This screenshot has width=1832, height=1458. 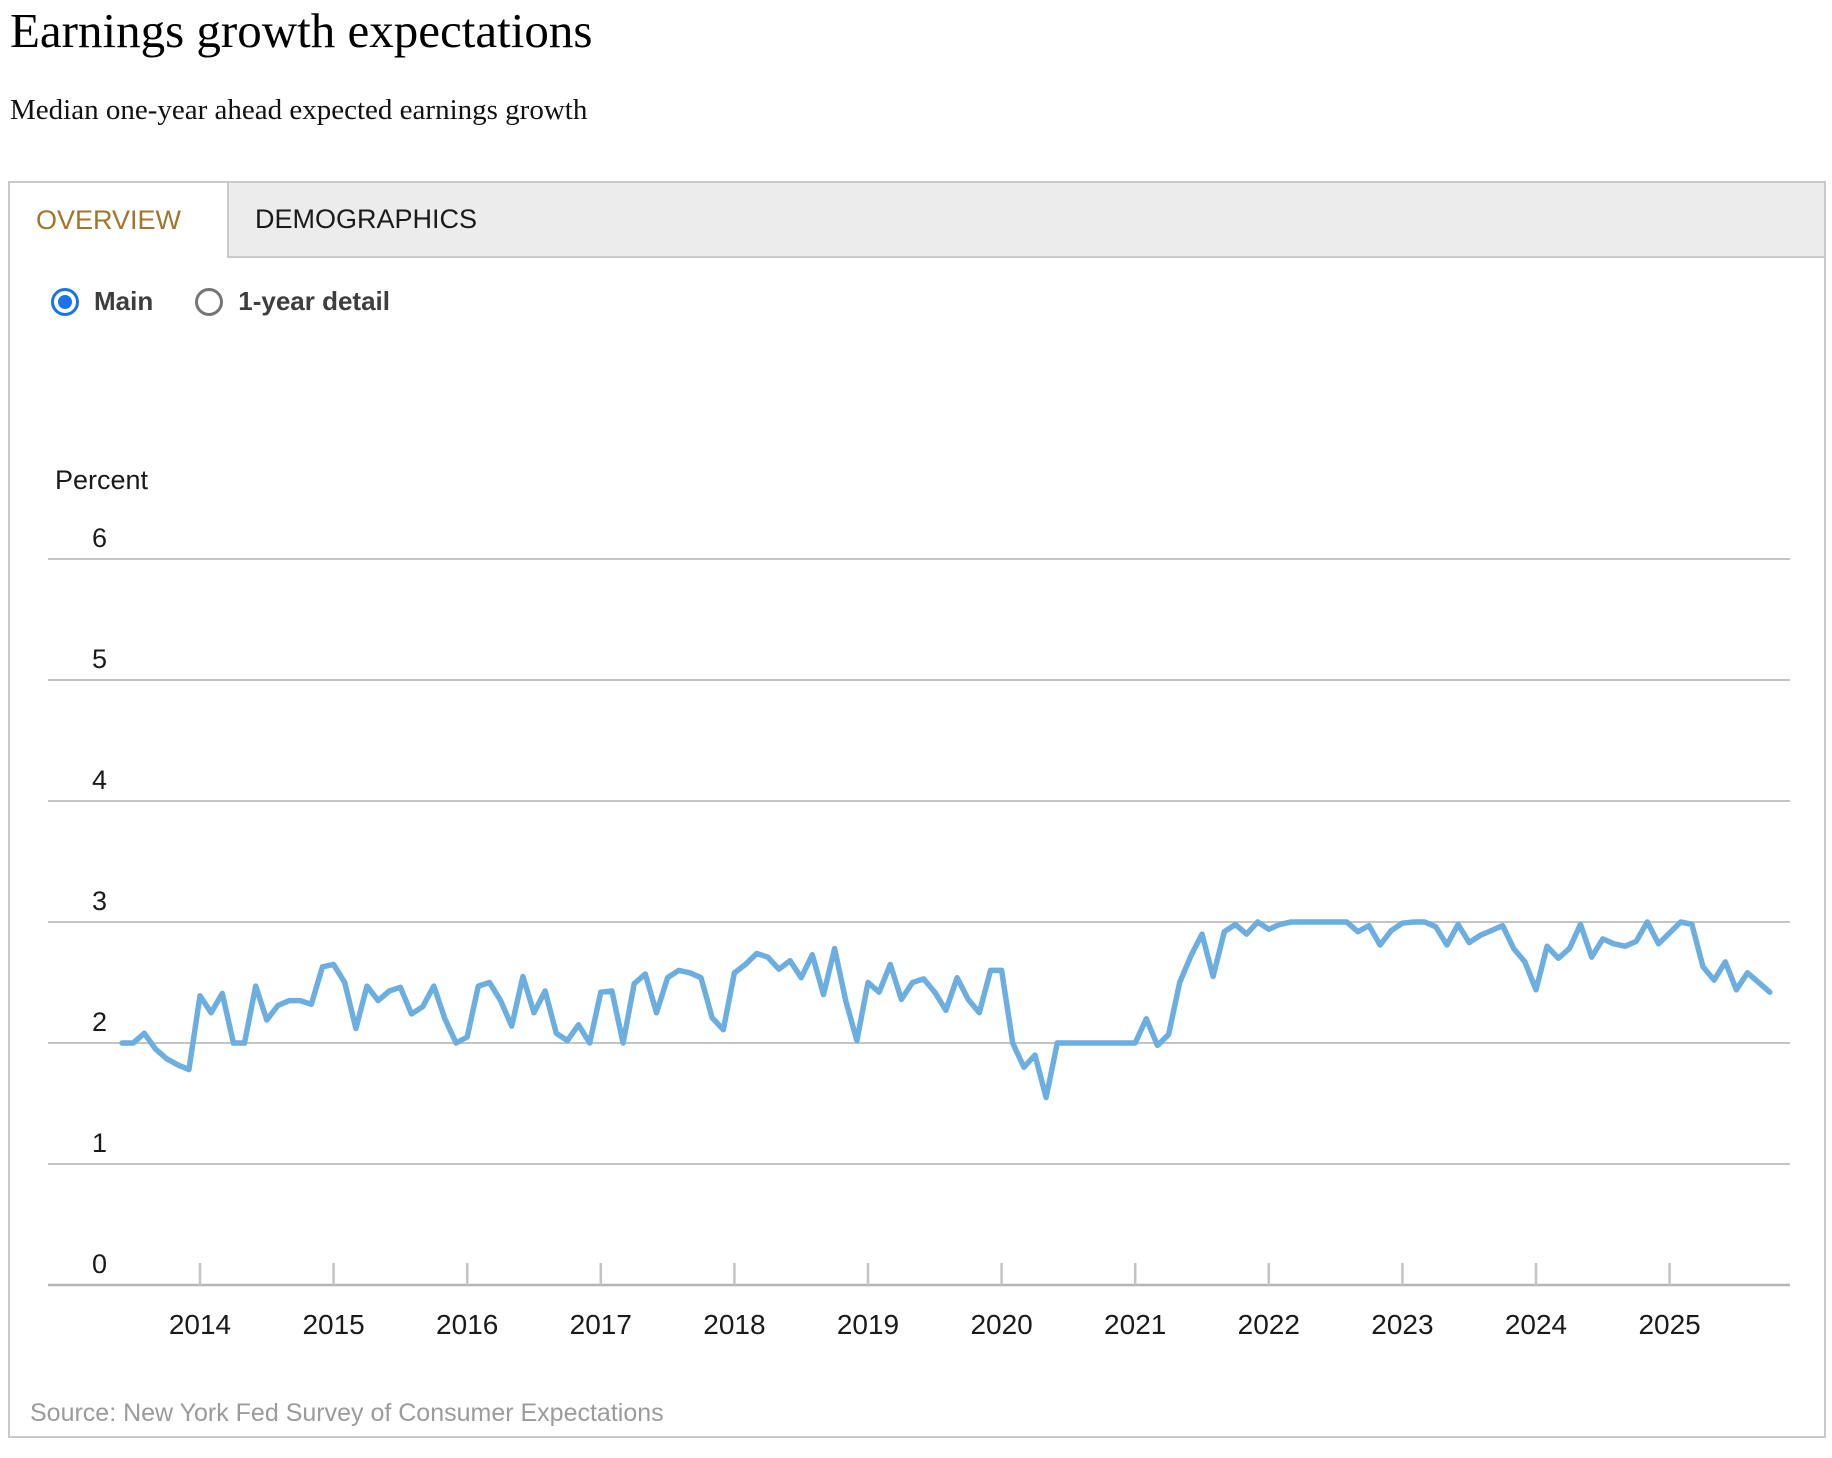 I want to click on radio-1-year-detail-label: 1-year detail, so click(x=314, y=301).